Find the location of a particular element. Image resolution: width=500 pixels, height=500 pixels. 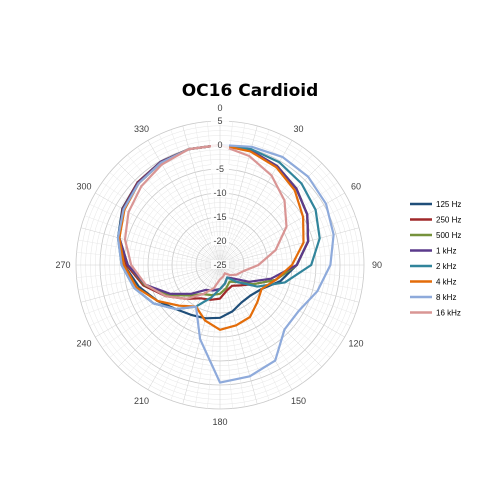

angle-label: 90 is located at coordinates (377, 265).